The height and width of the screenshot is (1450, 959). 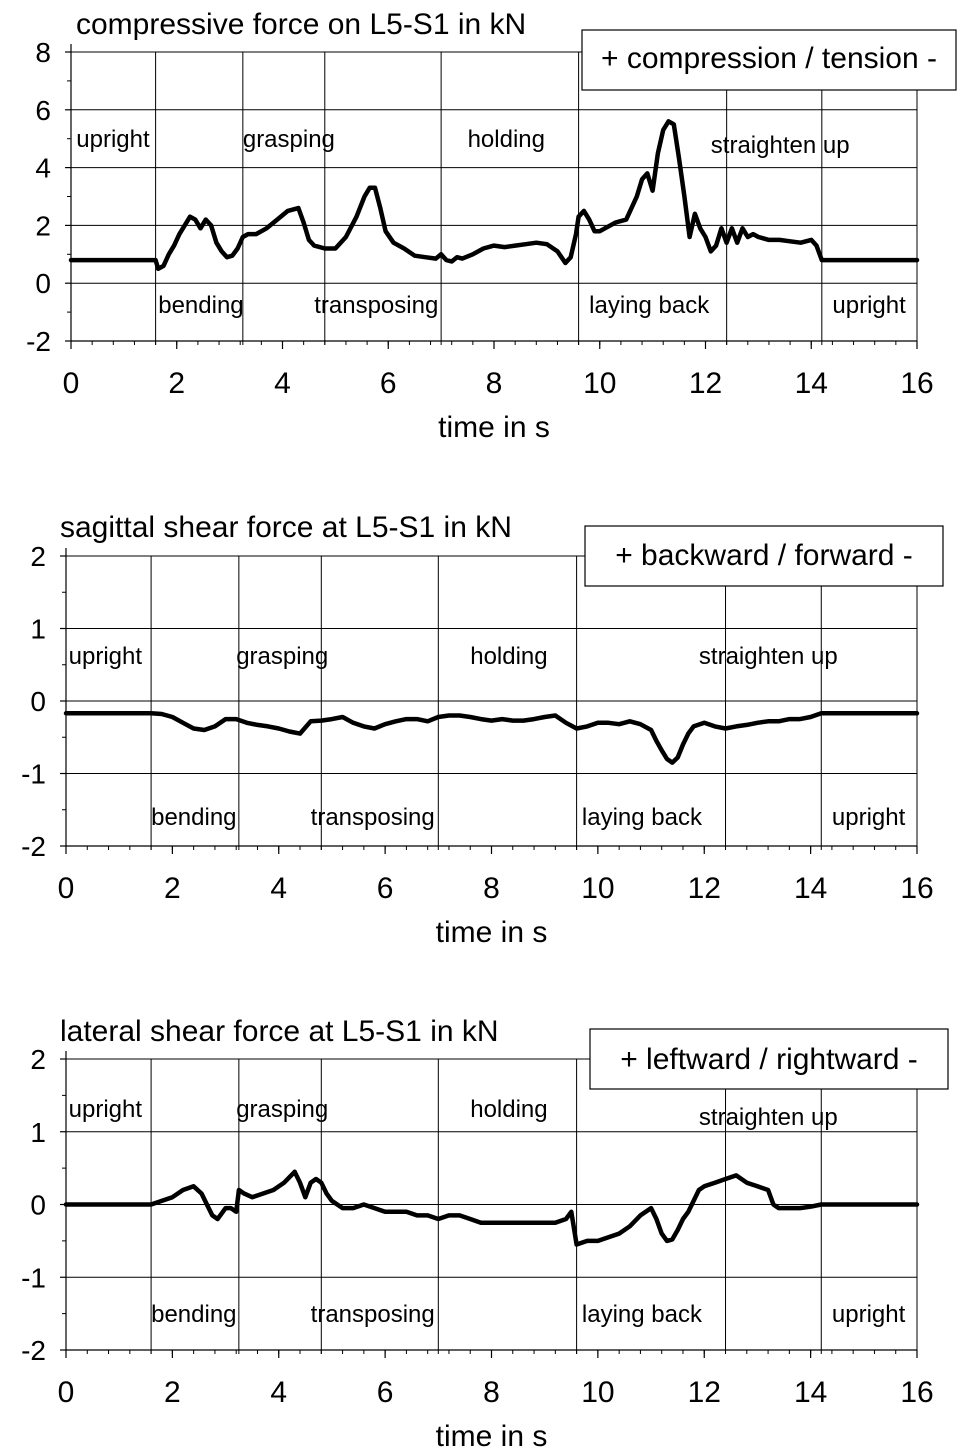 I want to click on y-tick-label: 1, so click(x=38, y=629).